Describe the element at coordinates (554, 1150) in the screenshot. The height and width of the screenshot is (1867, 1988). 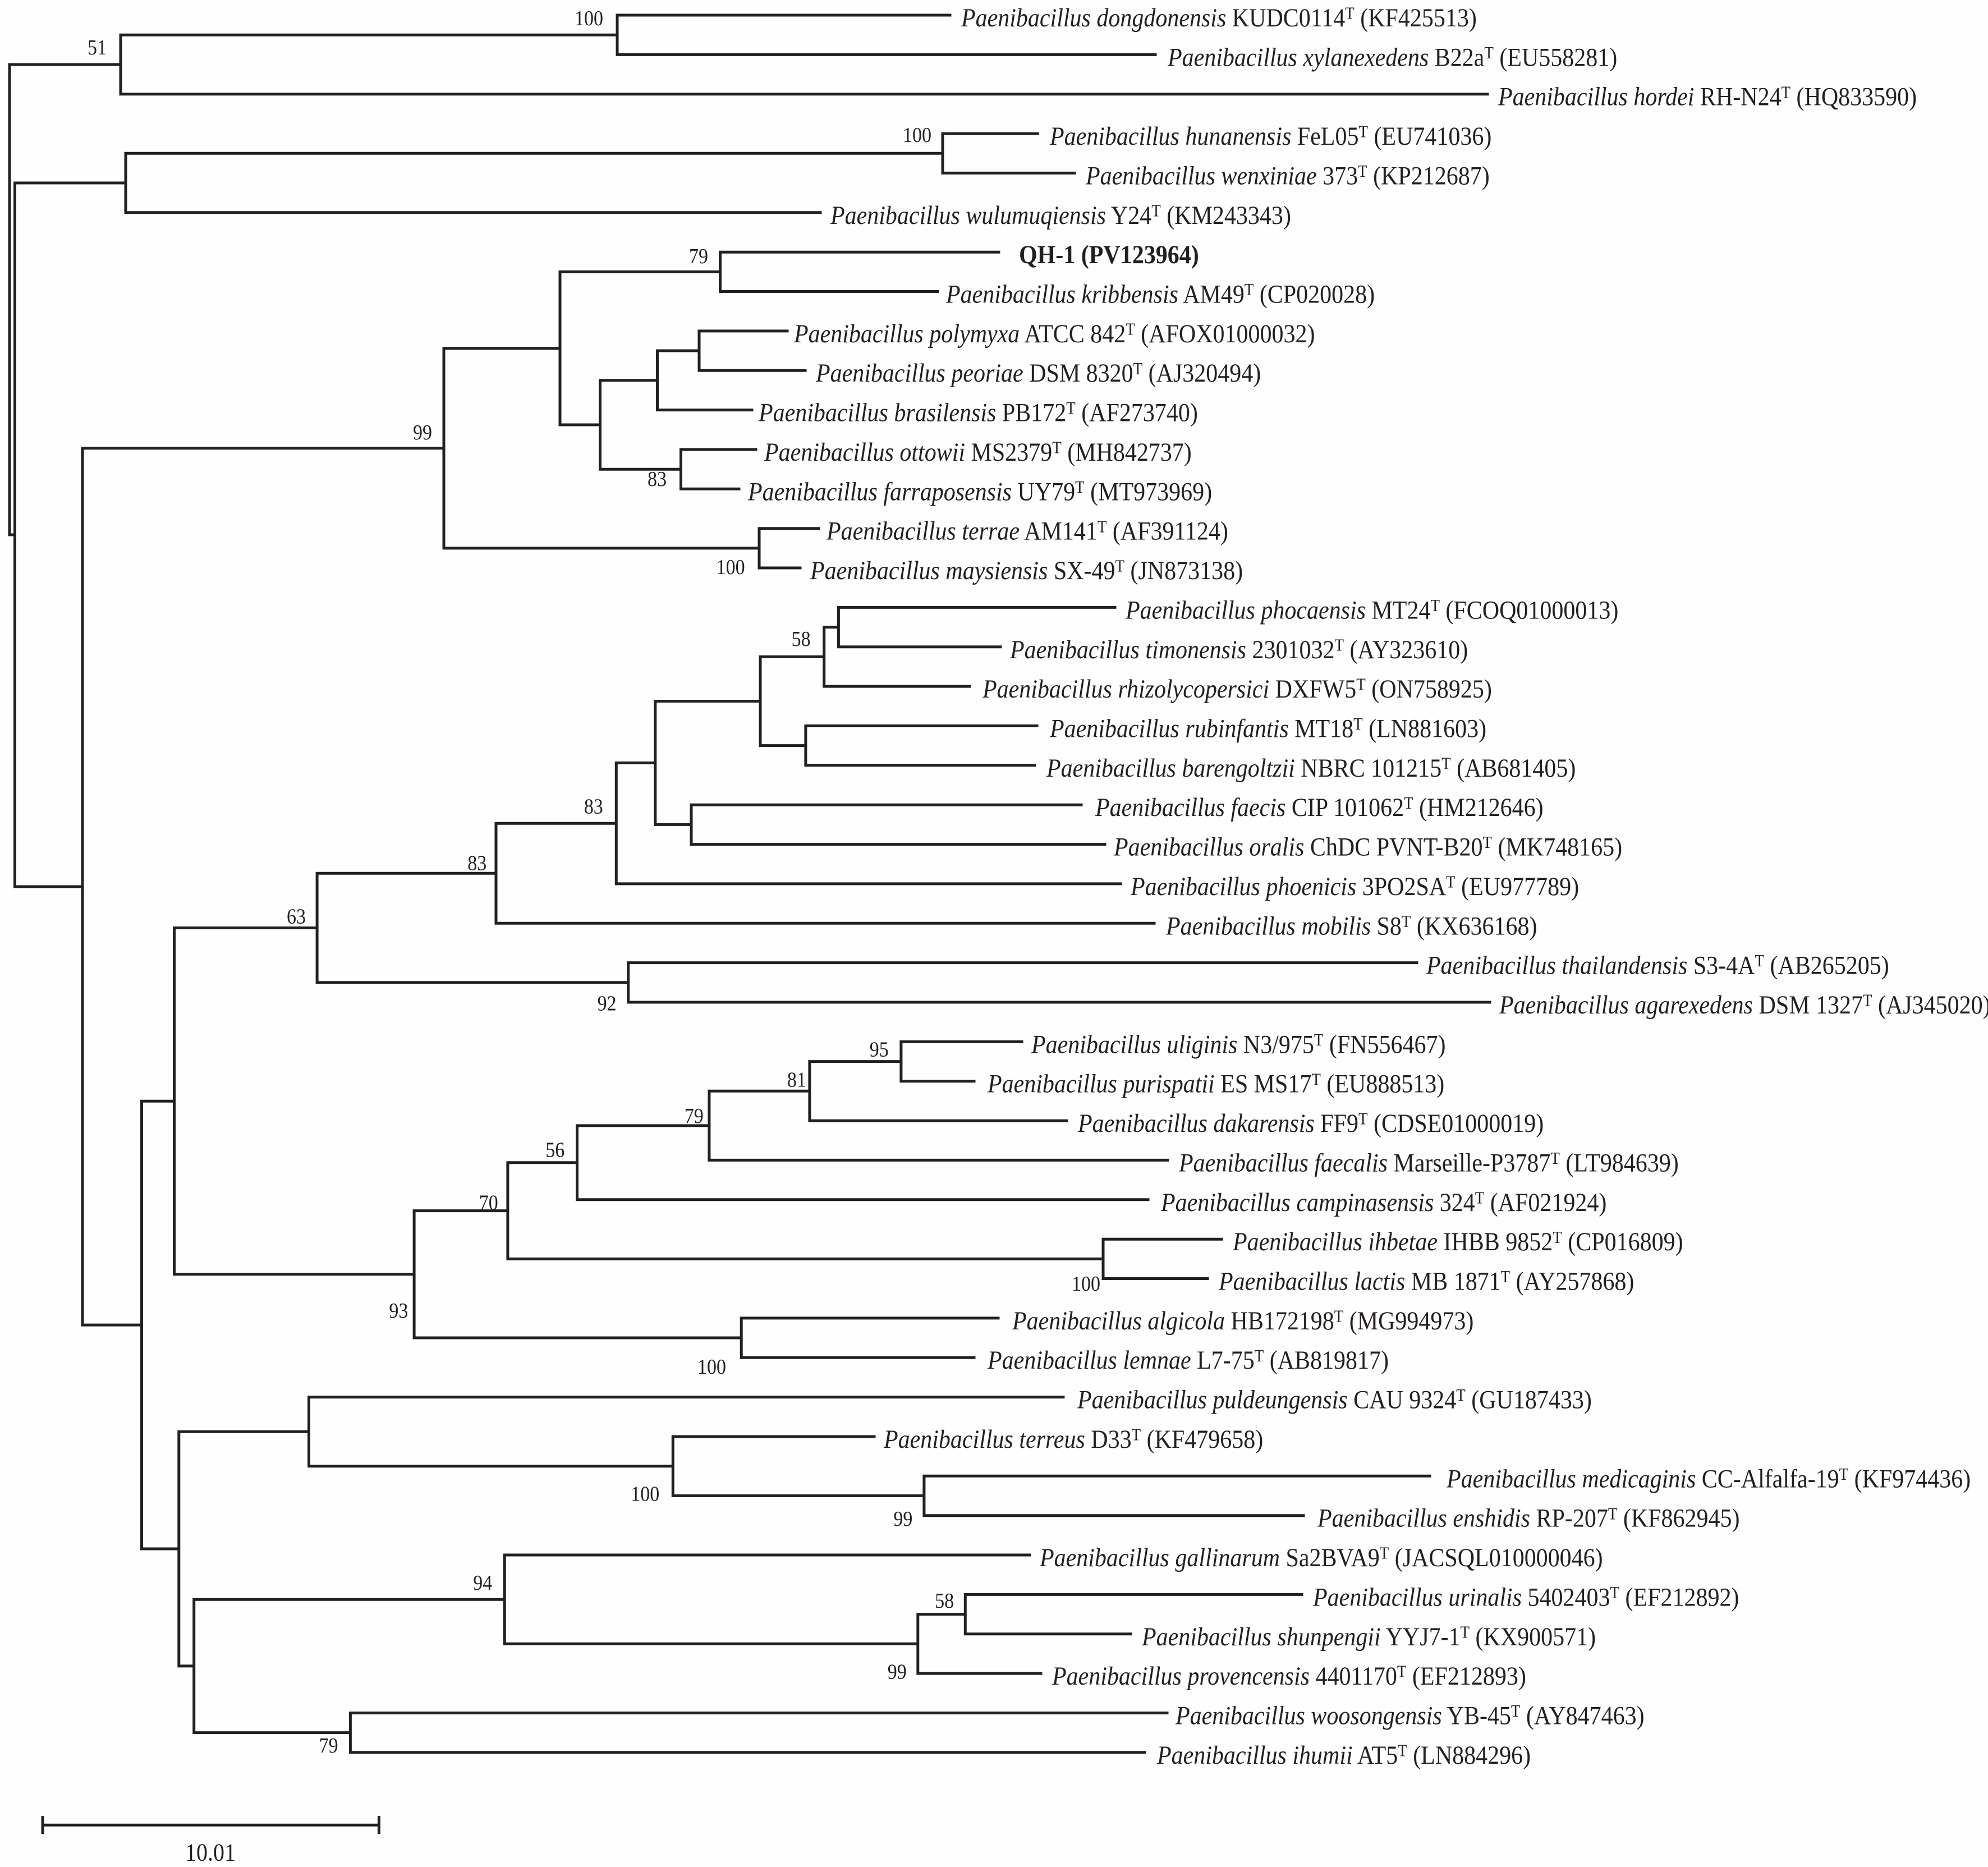
I see `svg-text: 56` at that location.